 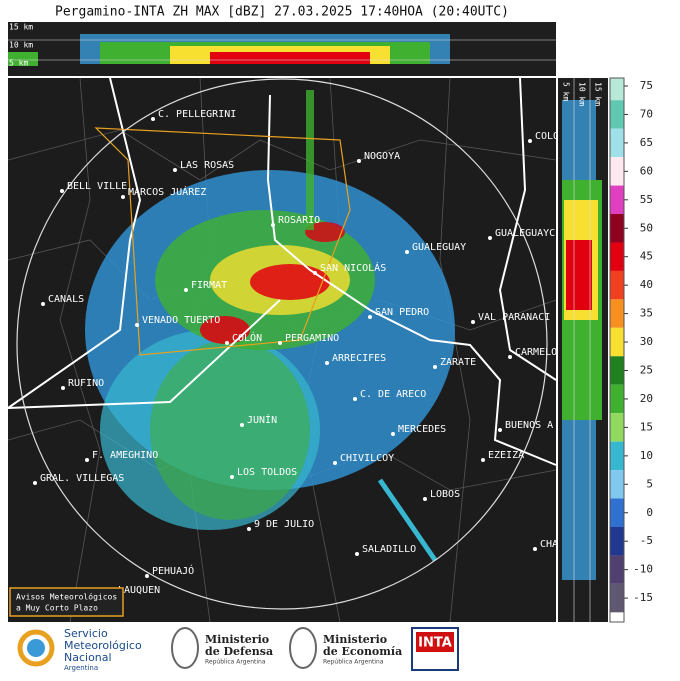 I want to click on city-label: SALADILLO, so click(x=389, y=549).